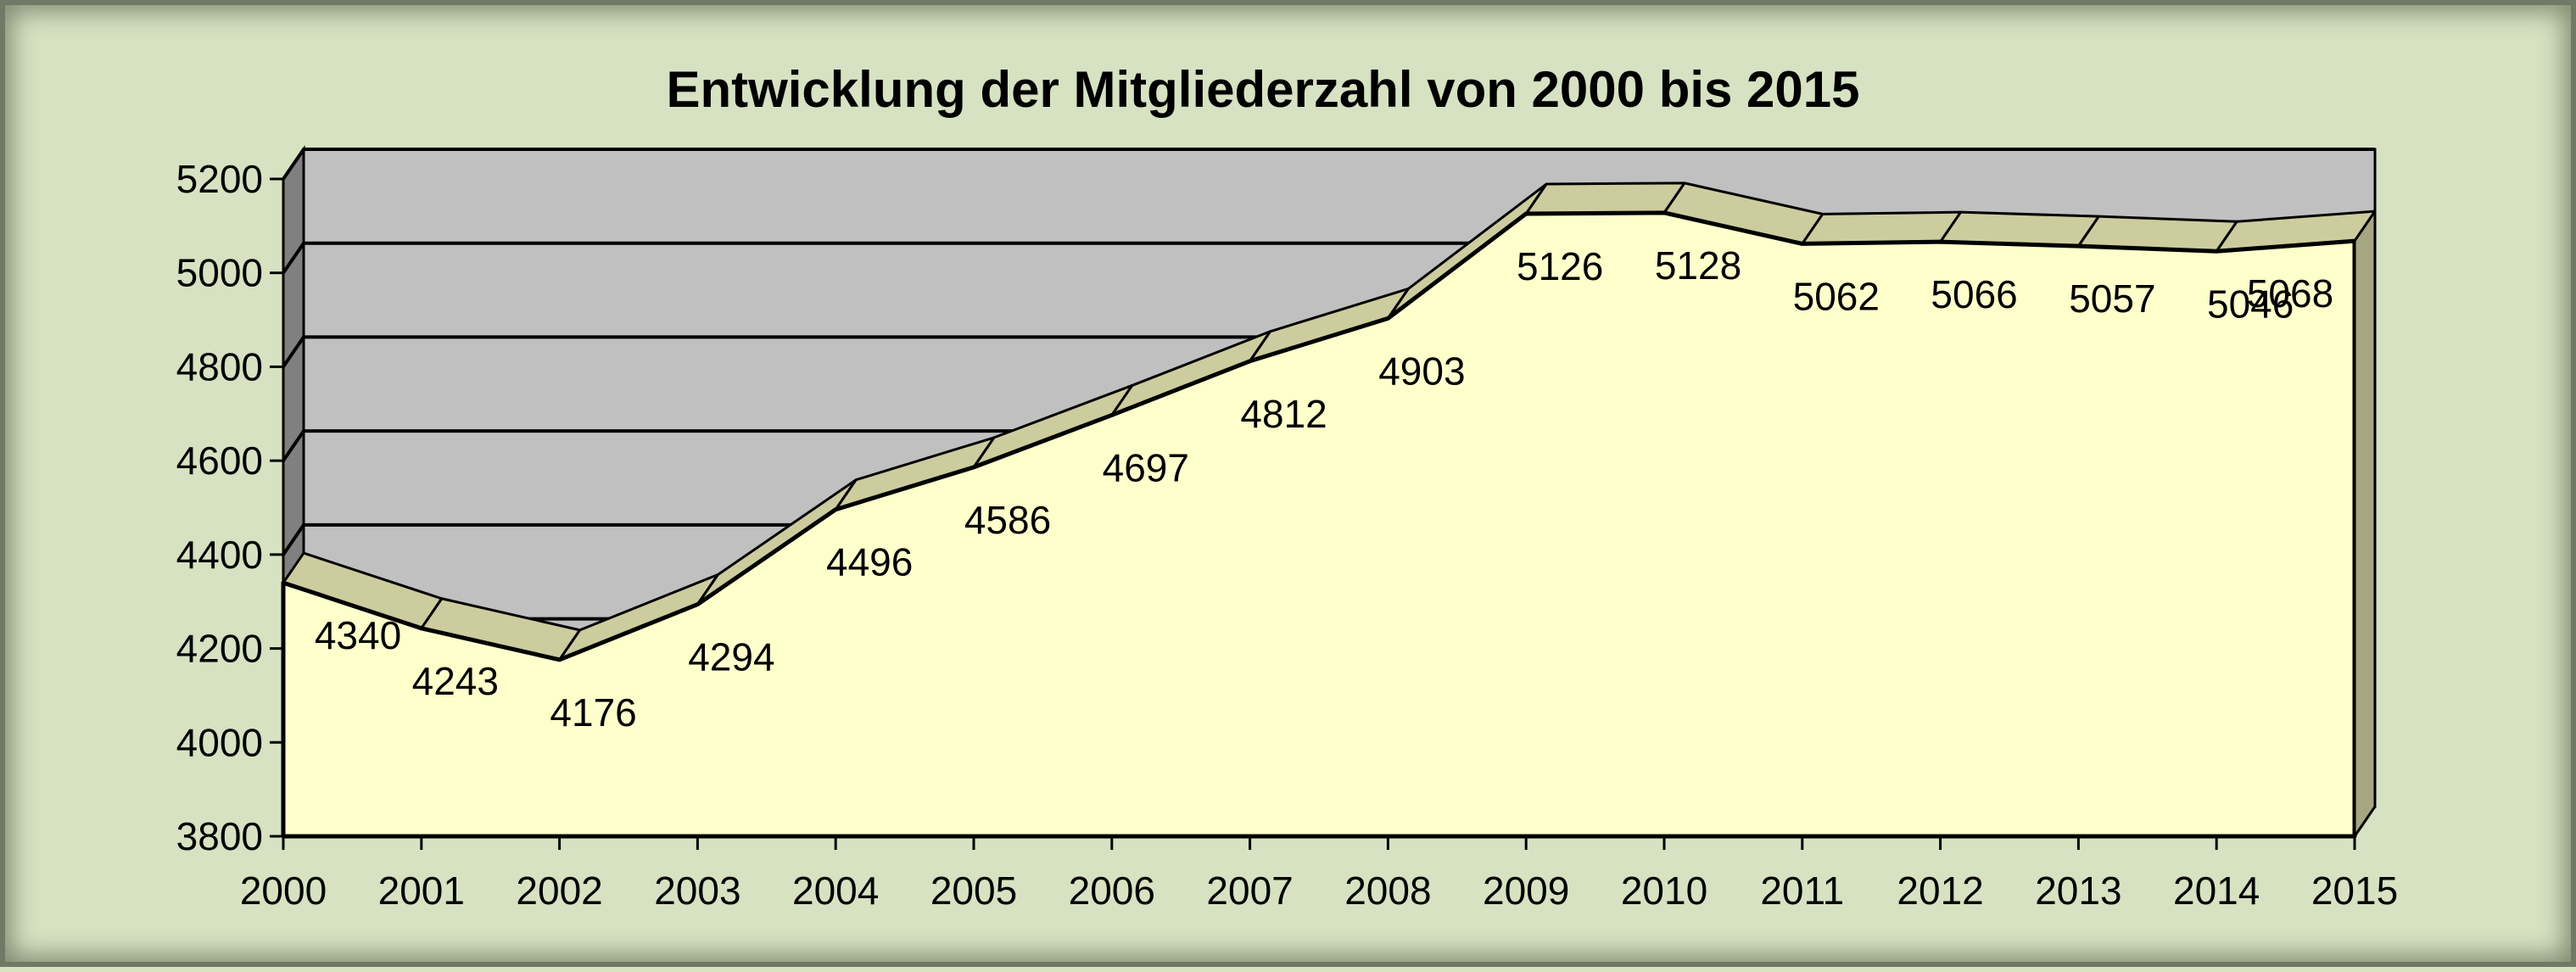 This screenshot has height=972, width=2576. What do you see at coordinates (2250, 304) in the screenshot?
I see `data-label: 5046` at bounding box center [2250, 304].